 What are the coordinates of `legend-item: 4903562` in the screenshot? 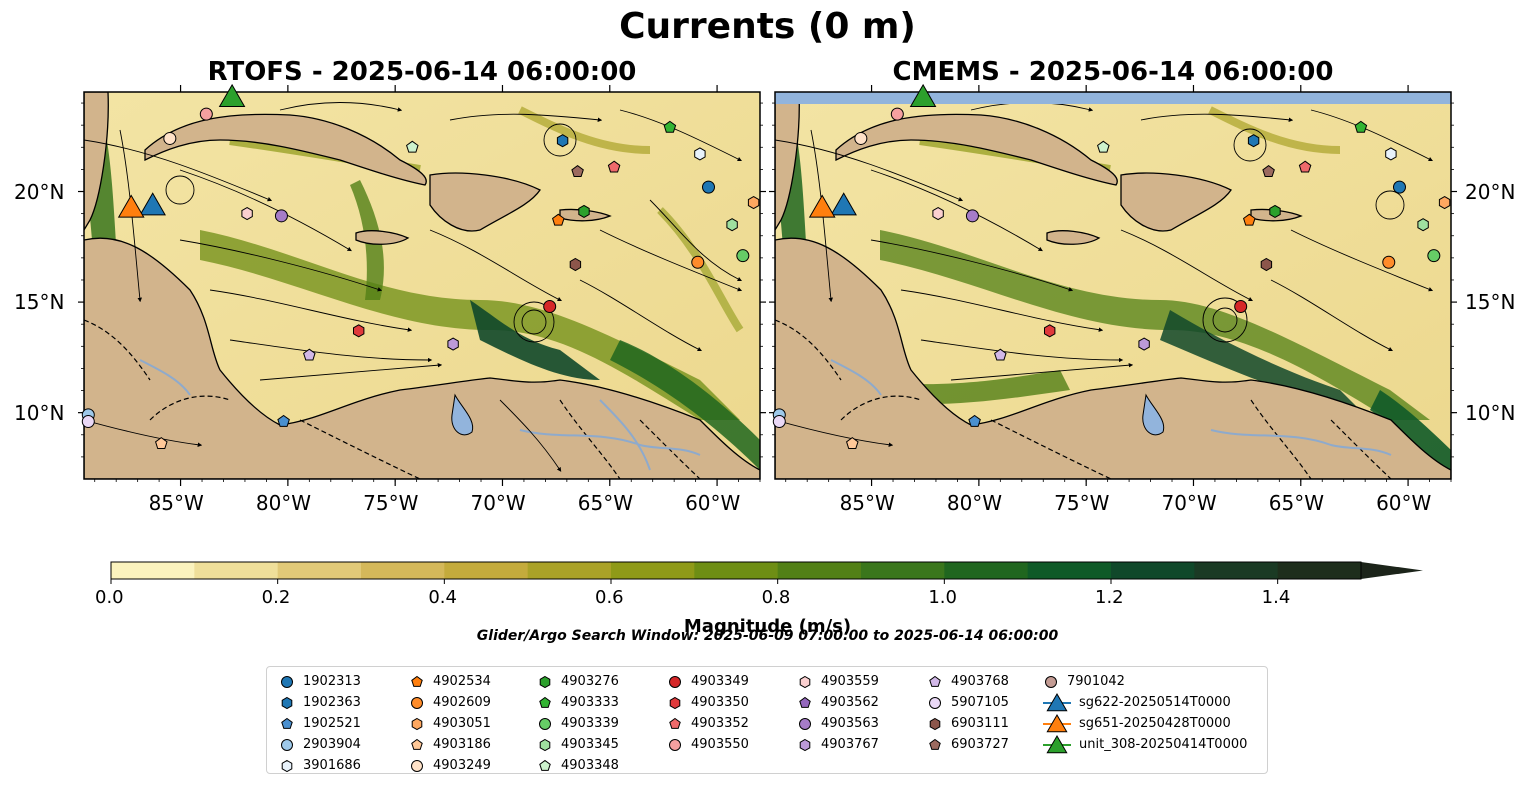 It's located at (837, 702).